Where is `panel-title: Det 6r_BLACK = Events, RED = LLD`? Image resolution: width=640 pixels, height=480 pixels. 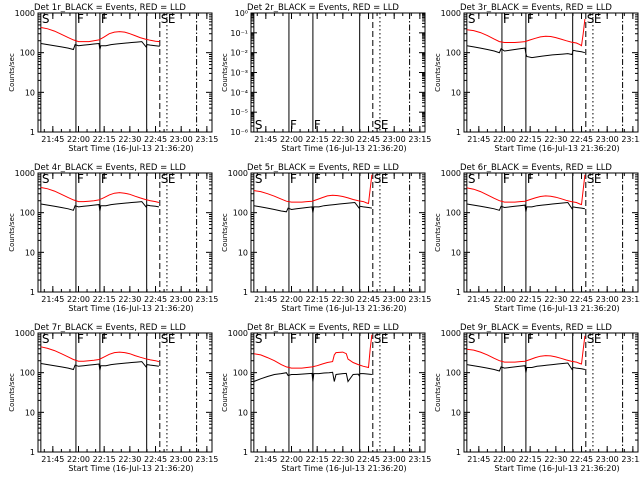 panel-title: Det 6r_BLACK = Events, RED = LLD is located at coordinates (536, 168).